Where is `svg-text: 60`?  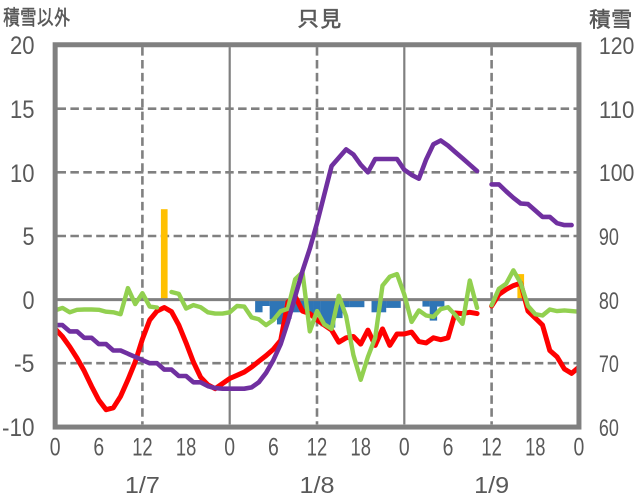
svg-text: 60 is located at coordinates (609, 428).